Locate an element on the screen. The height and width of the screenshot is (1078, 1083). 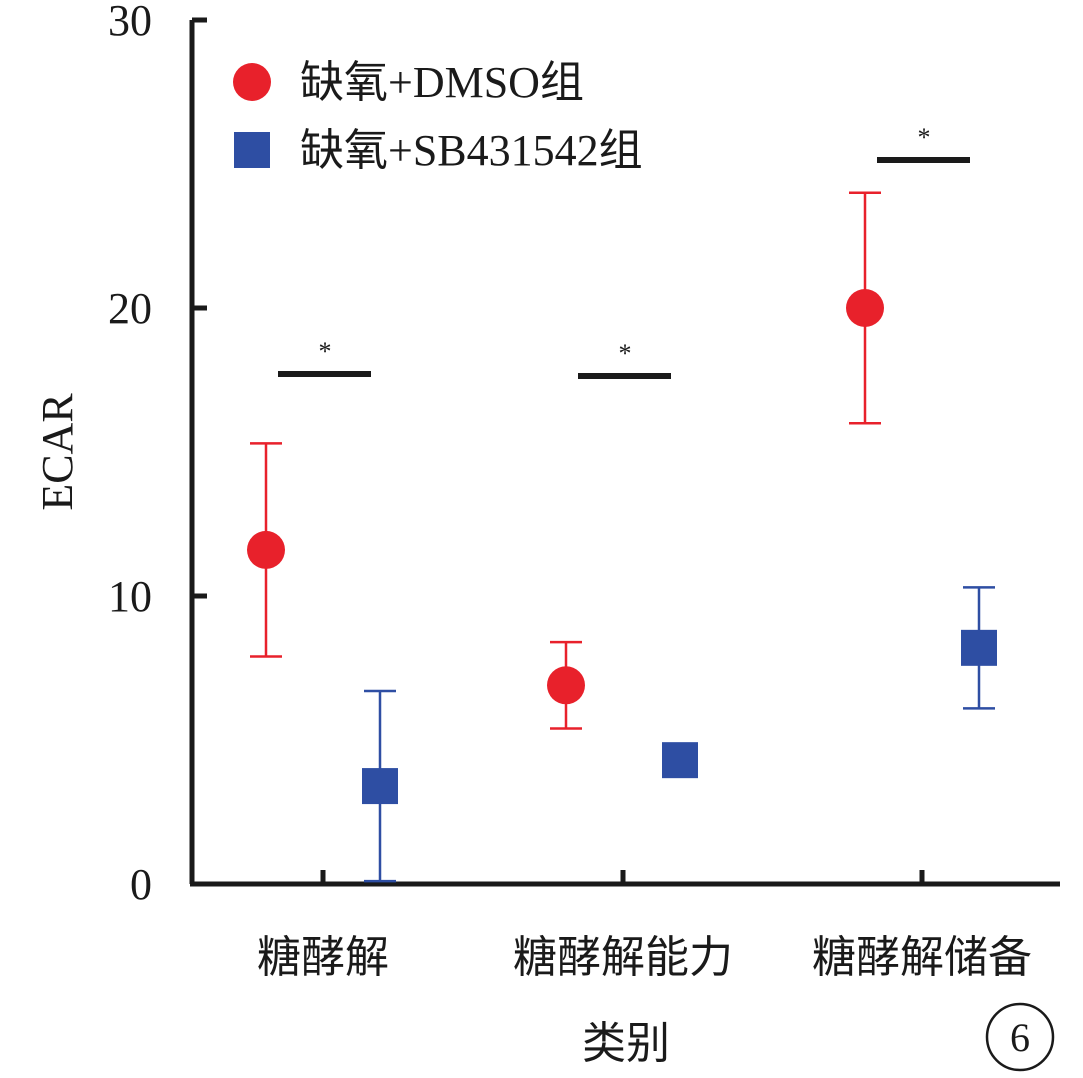
legend-label: 缺氧+DMSO组 is located at coordinates (442, 82).